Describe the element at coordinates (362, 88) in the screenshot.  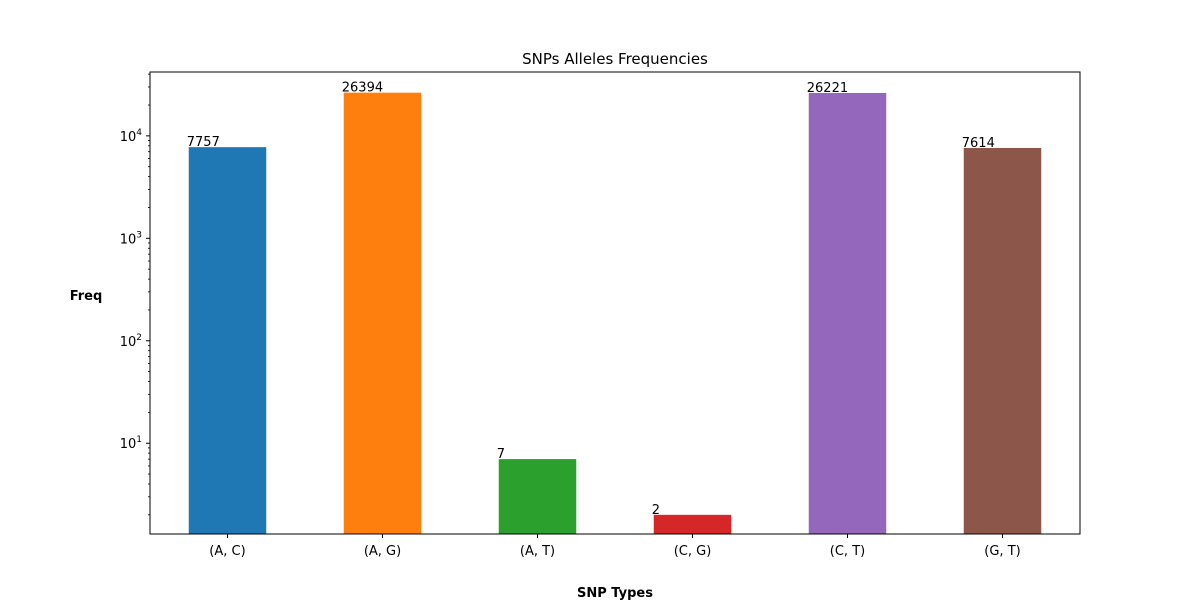
I see `data-label-1: 26394` at that location.